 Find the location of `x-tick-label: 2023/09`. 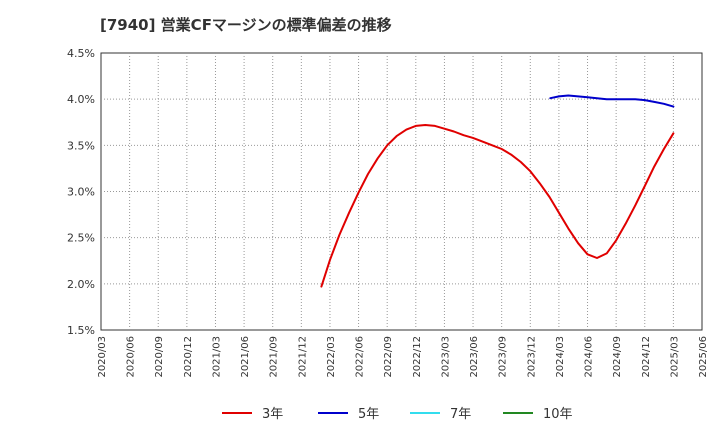

x-tick-label: 2023/09 is located at coordinates (503, 357).